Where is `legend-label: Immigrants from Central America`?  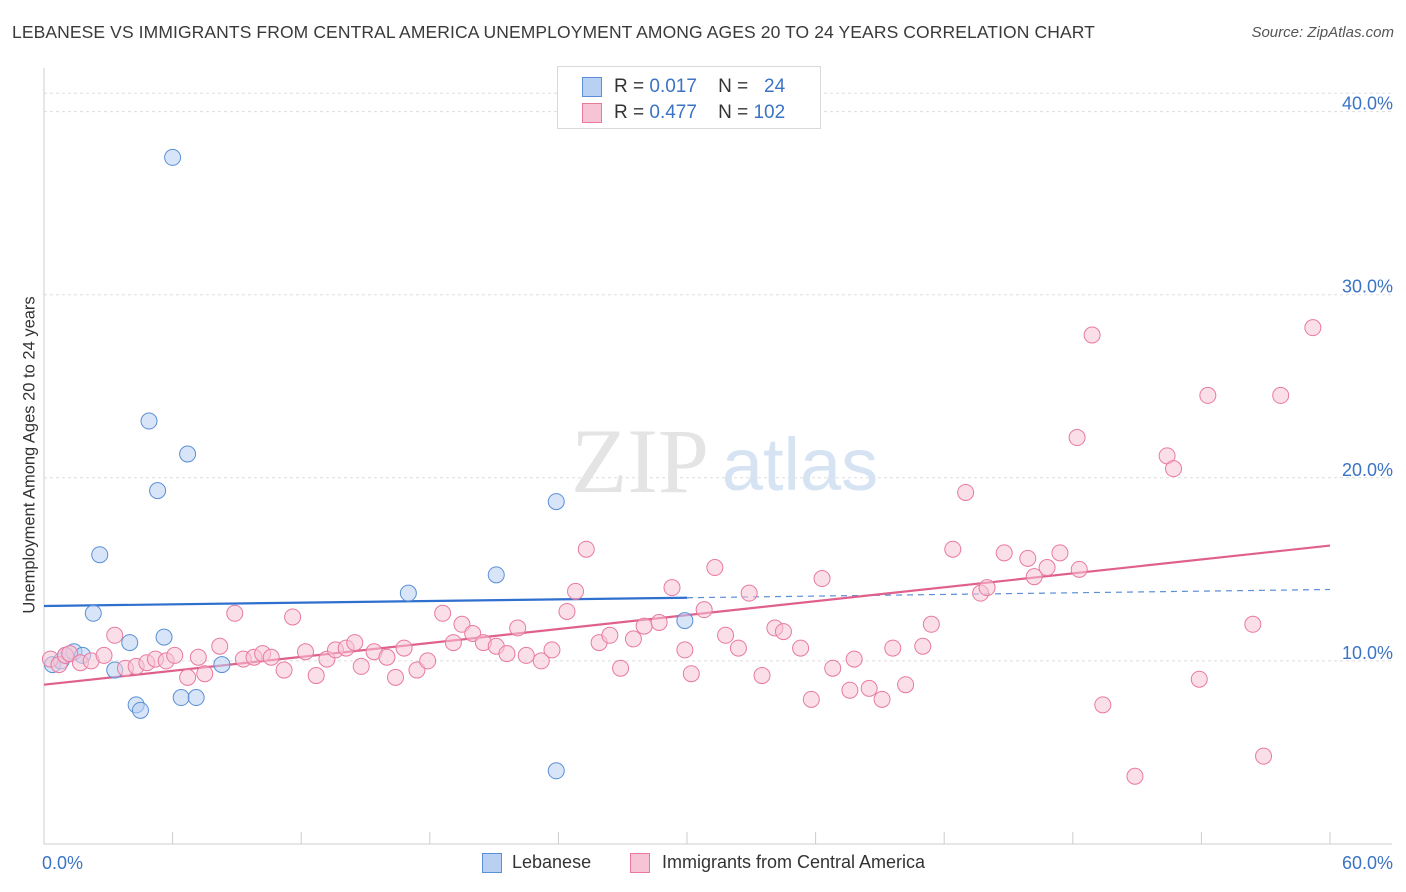 legend-label: Immigrants from Central America is located at coordinates (794, 862).